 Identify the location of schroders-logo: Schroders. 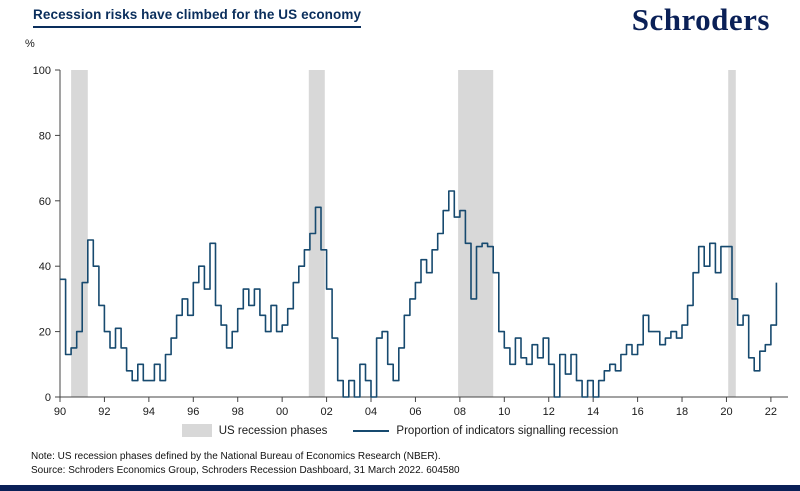
(700, 19).